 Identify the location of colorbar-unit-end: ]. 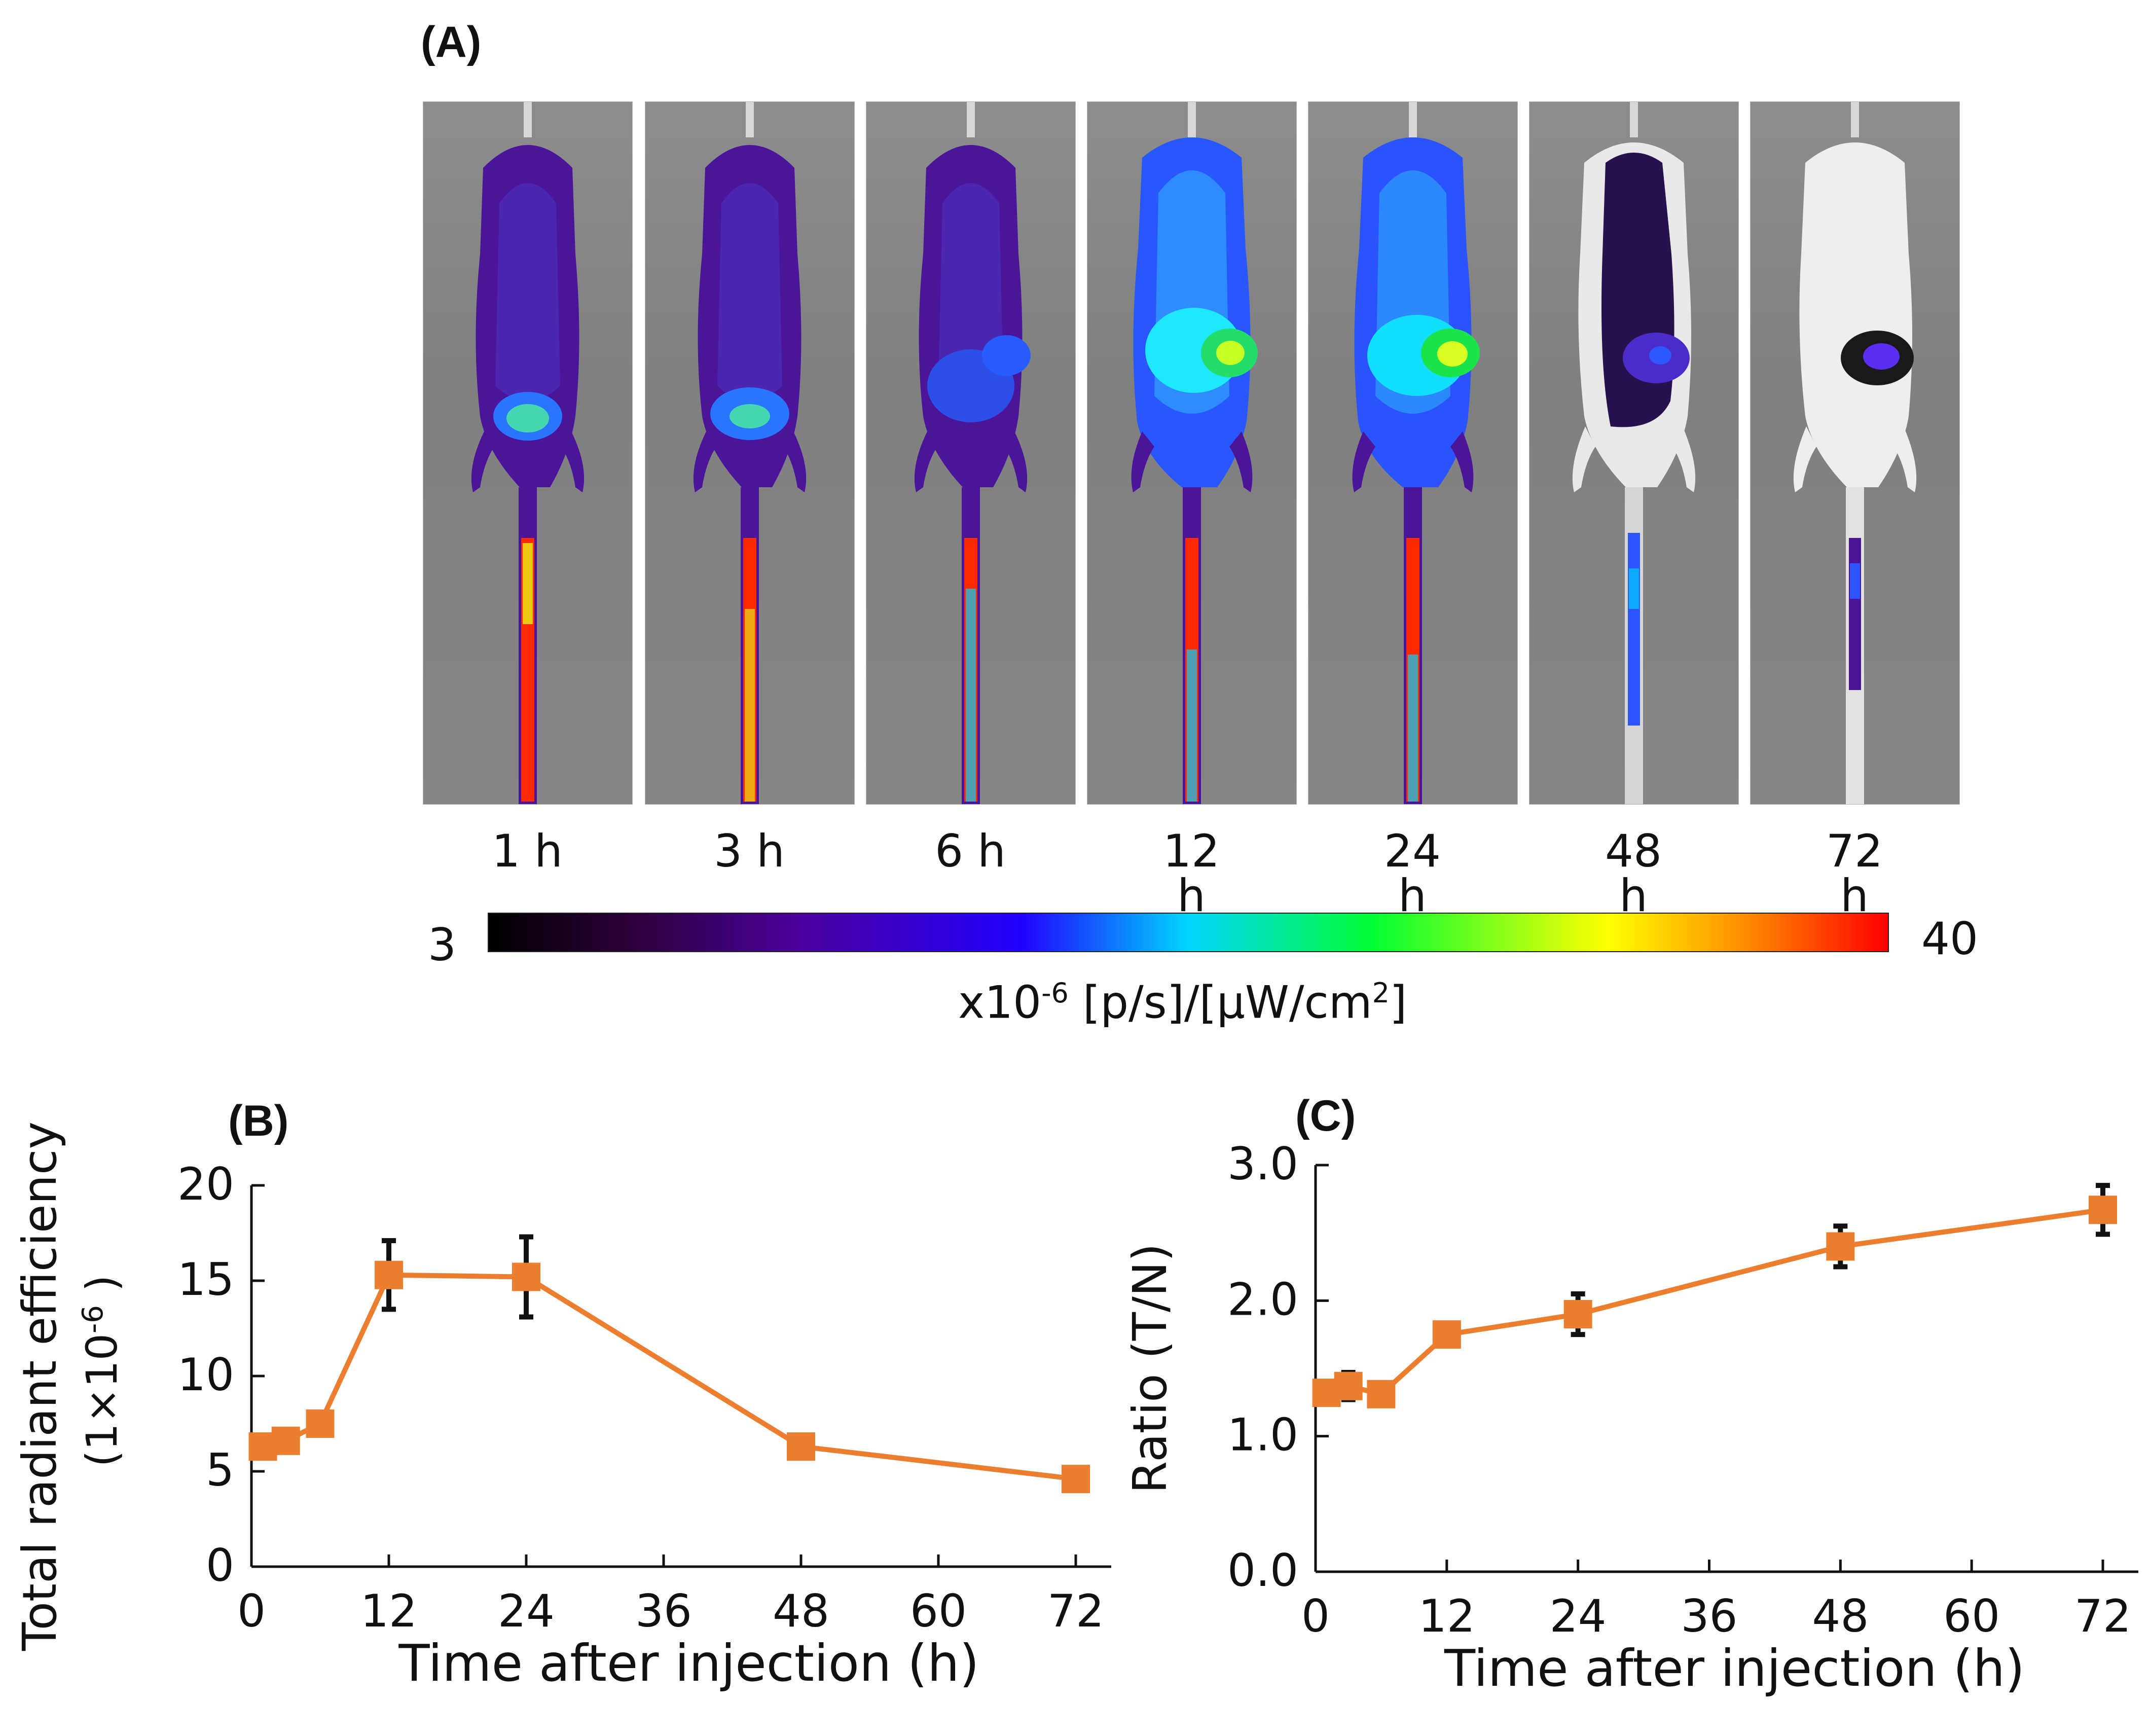
(1398, 1002).